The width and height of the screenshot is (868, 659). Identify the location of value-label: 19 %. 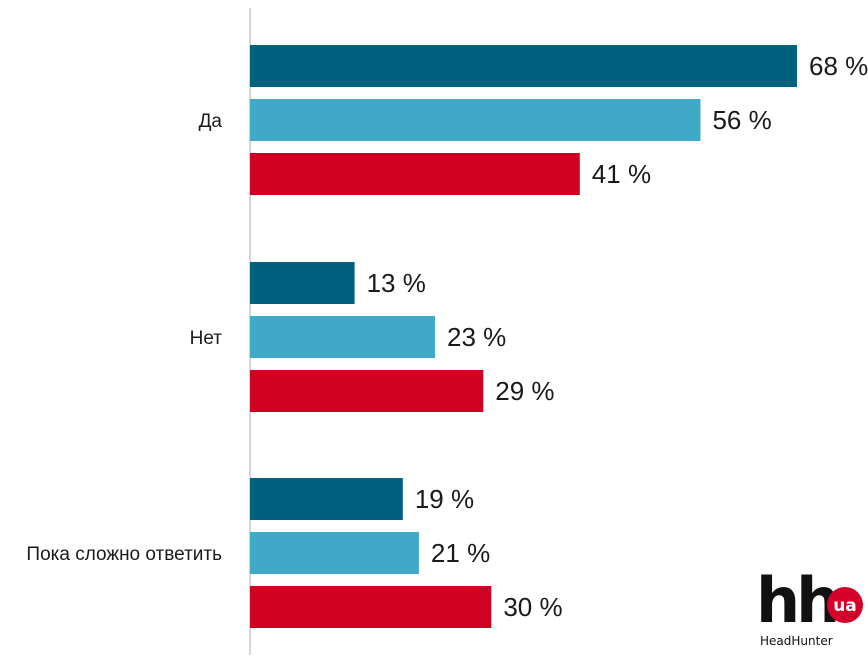
(444, 499).